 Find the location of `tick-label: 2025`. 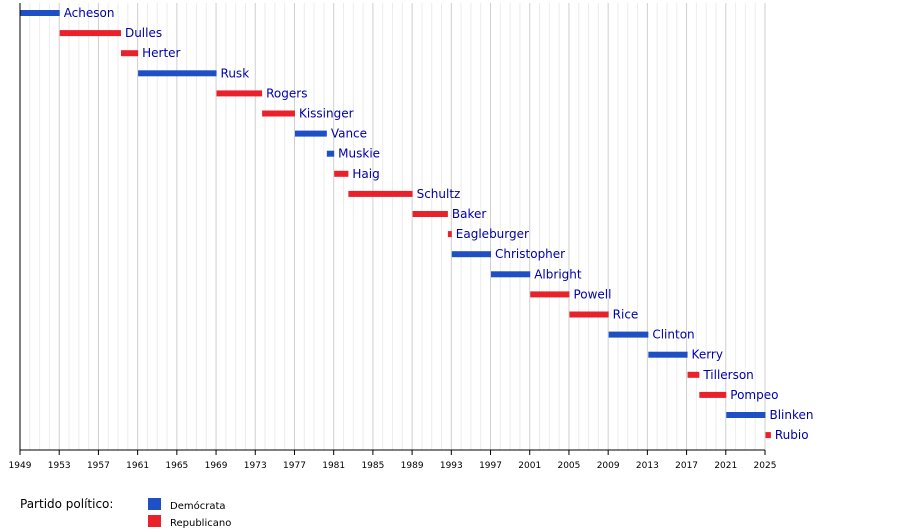

tick-label: 2025 is located at coordinates (765, 466).